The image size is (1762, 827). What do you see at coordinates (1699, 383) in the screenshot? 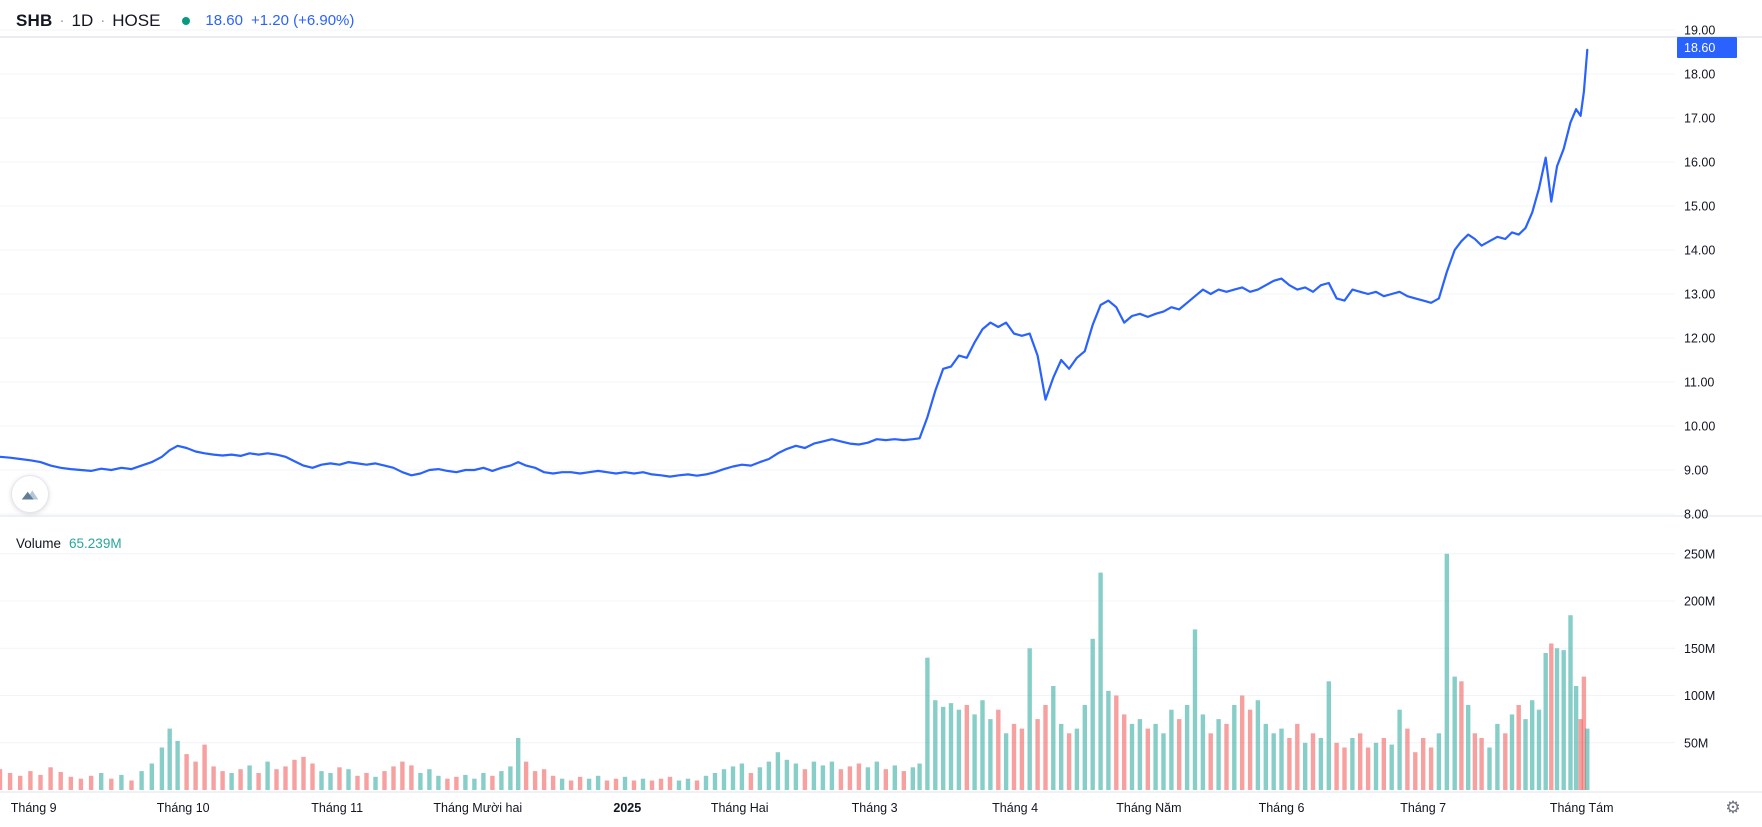
I see `price-tick-label: 11.00` at bounding box center [1699, 383].